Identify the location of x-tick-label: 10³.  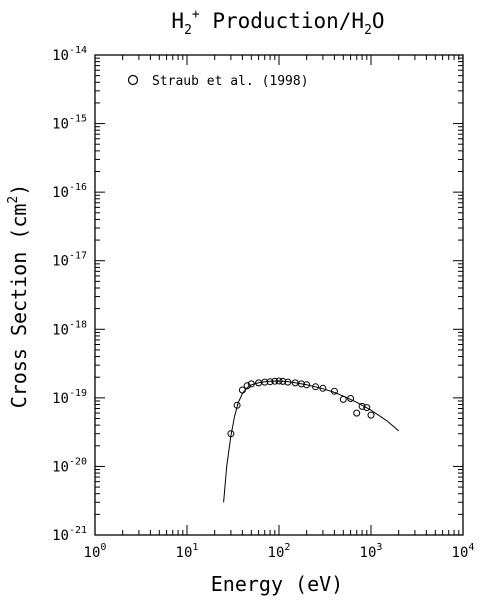
(371, 551).